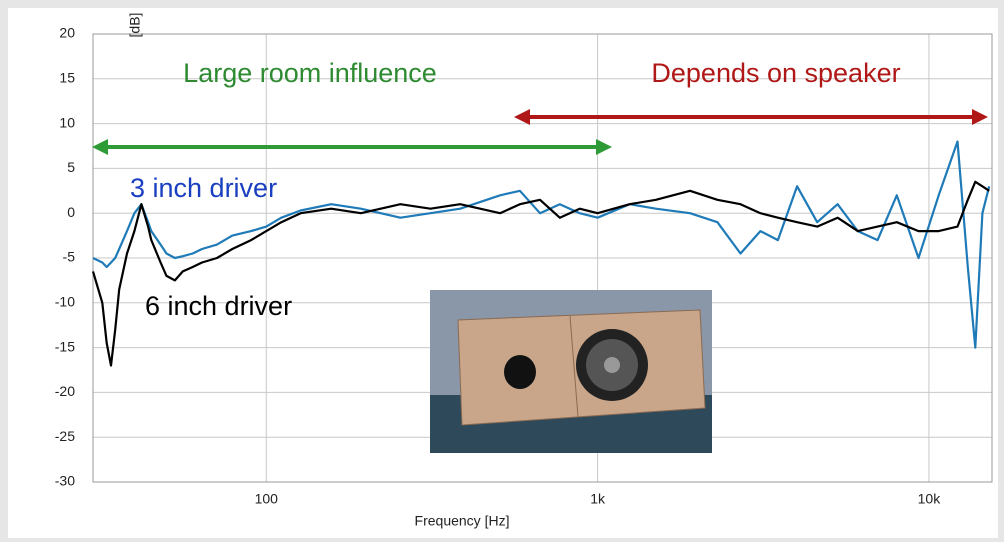 The height and width of the screenshot is (542, 1004). I want to click on photo-inset, so click(571, 371).